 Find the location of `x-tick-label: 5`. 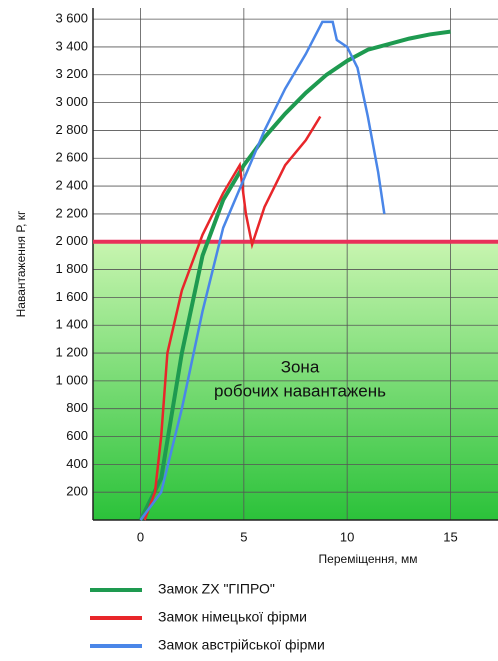

x-tick-label: 5 is located at coordinates (243, 536).